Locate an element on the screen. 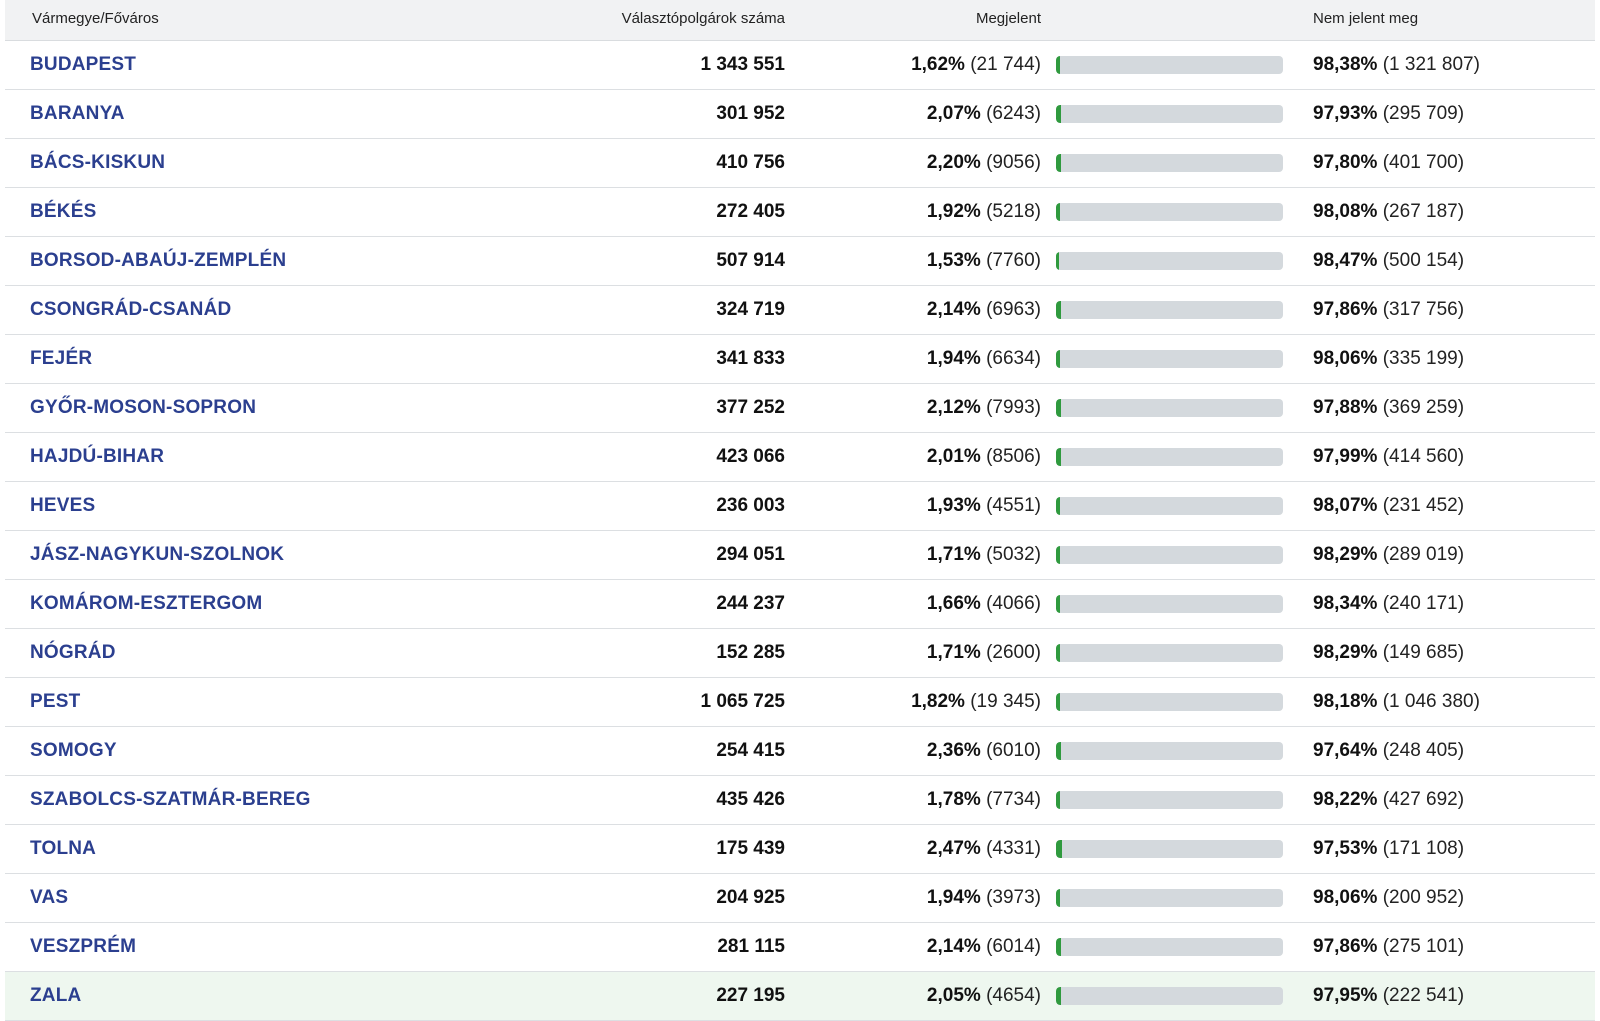 The width and height of the screenshot is (1600, 1021). county-link: JÁSZ-NAGYKUN-SZOLNOK is located at coordinates (157, 554).